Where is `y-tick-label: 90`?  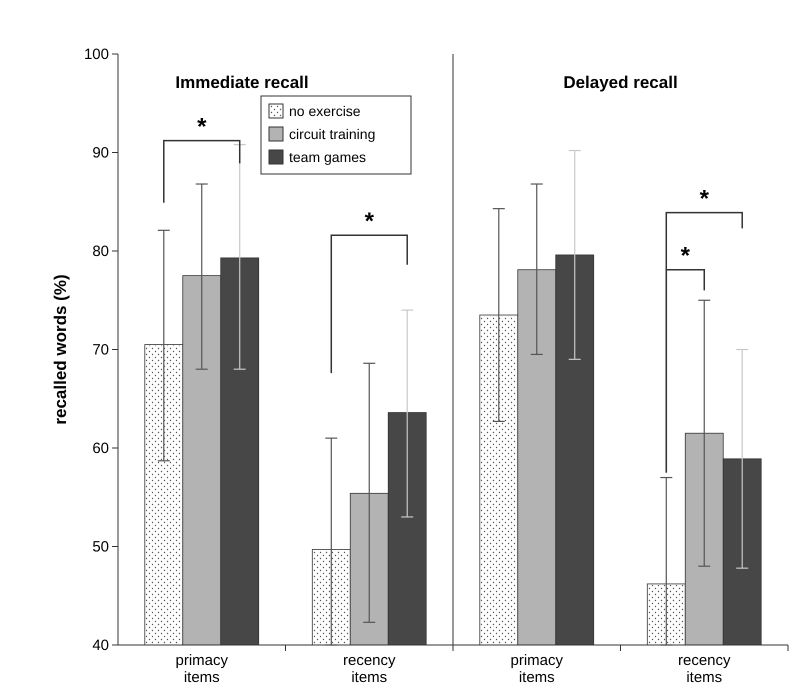 y-tick-label: 90 is located at coordinates (100, 153).